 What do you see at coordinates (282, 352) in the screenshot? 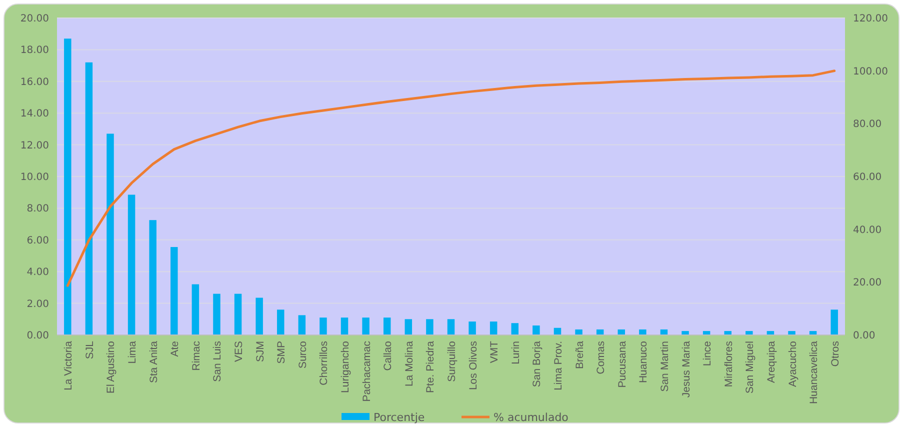
I see `x-tick-label: SMP` at bounding box center [282, 352].